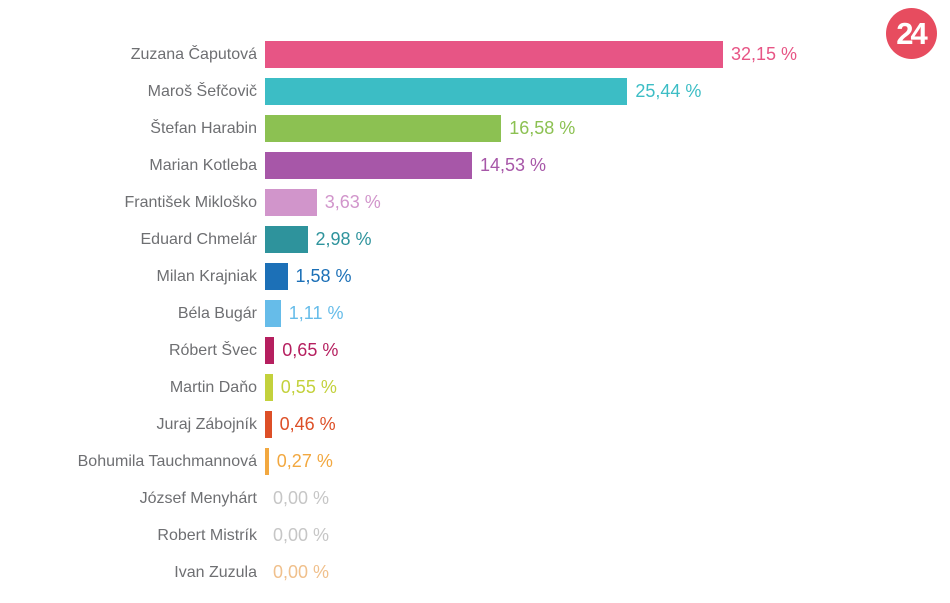 This screenshot has width=950, height=603. I want to click on candidate-name: Marian Kotleba, so click(203, 165).